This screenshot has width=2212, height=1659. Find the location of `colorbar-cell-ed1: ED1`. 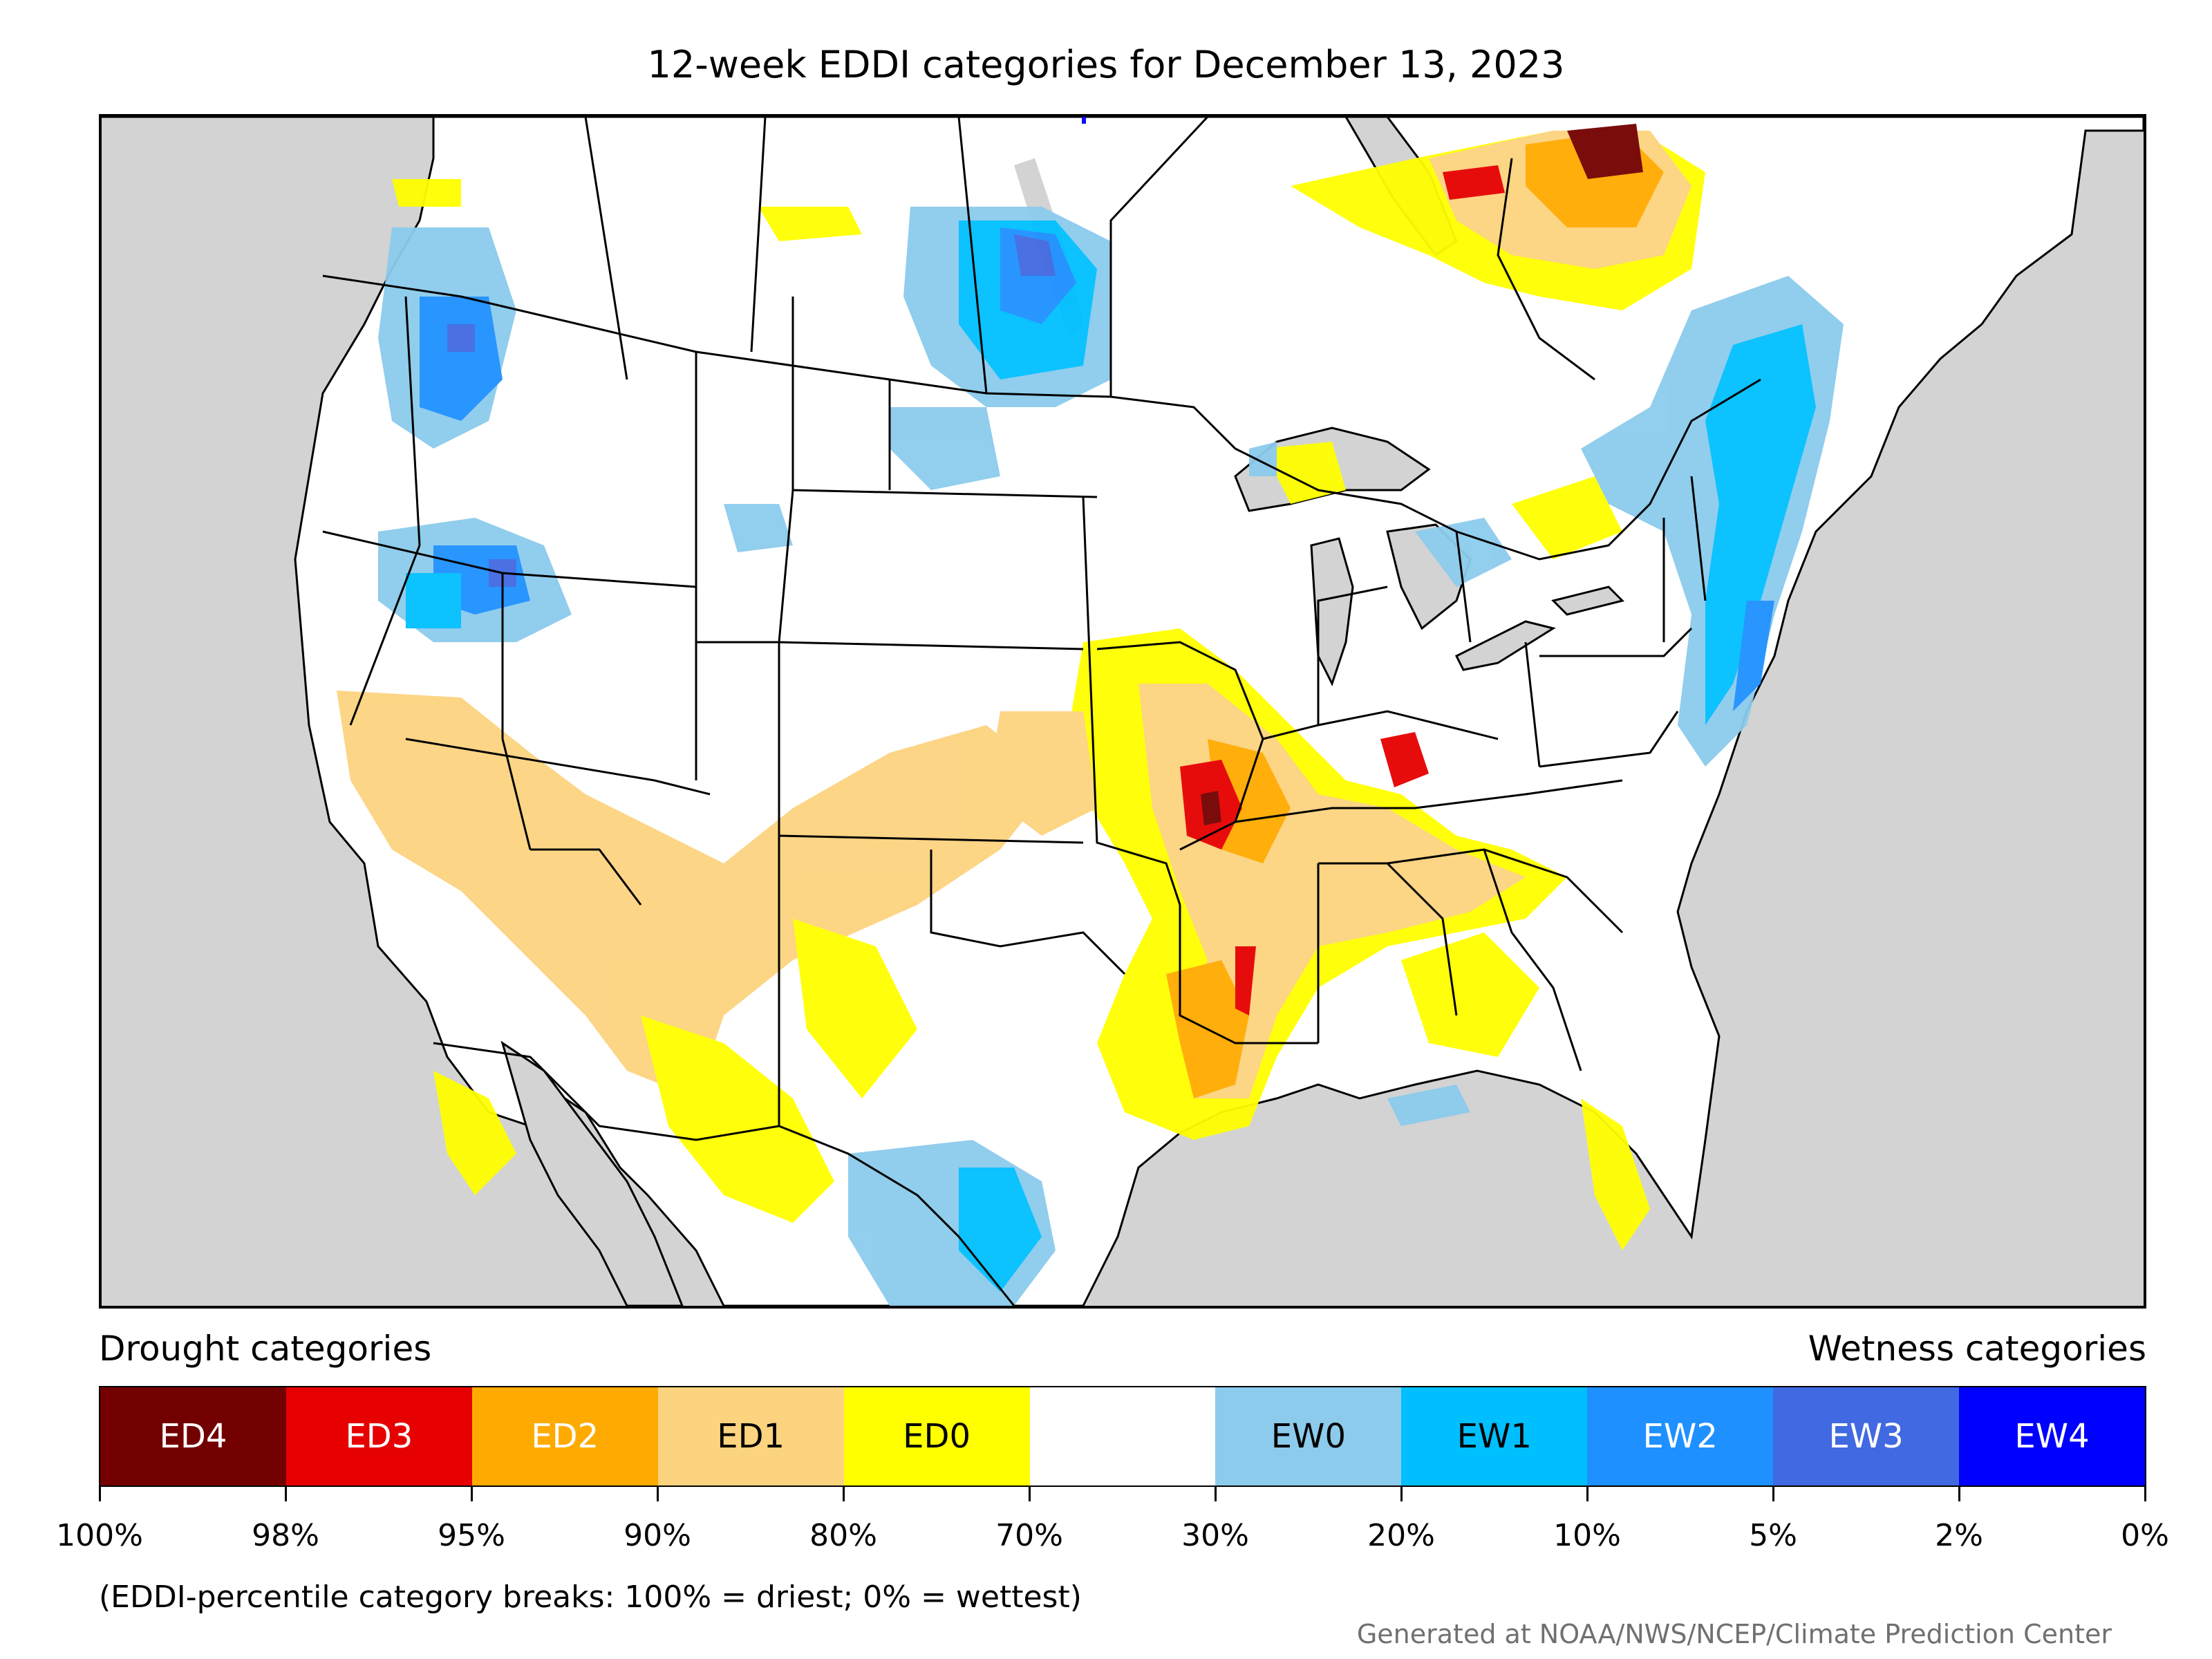

colorbar-cell-ed1: ED1 is located at coordinates (751, 1436).